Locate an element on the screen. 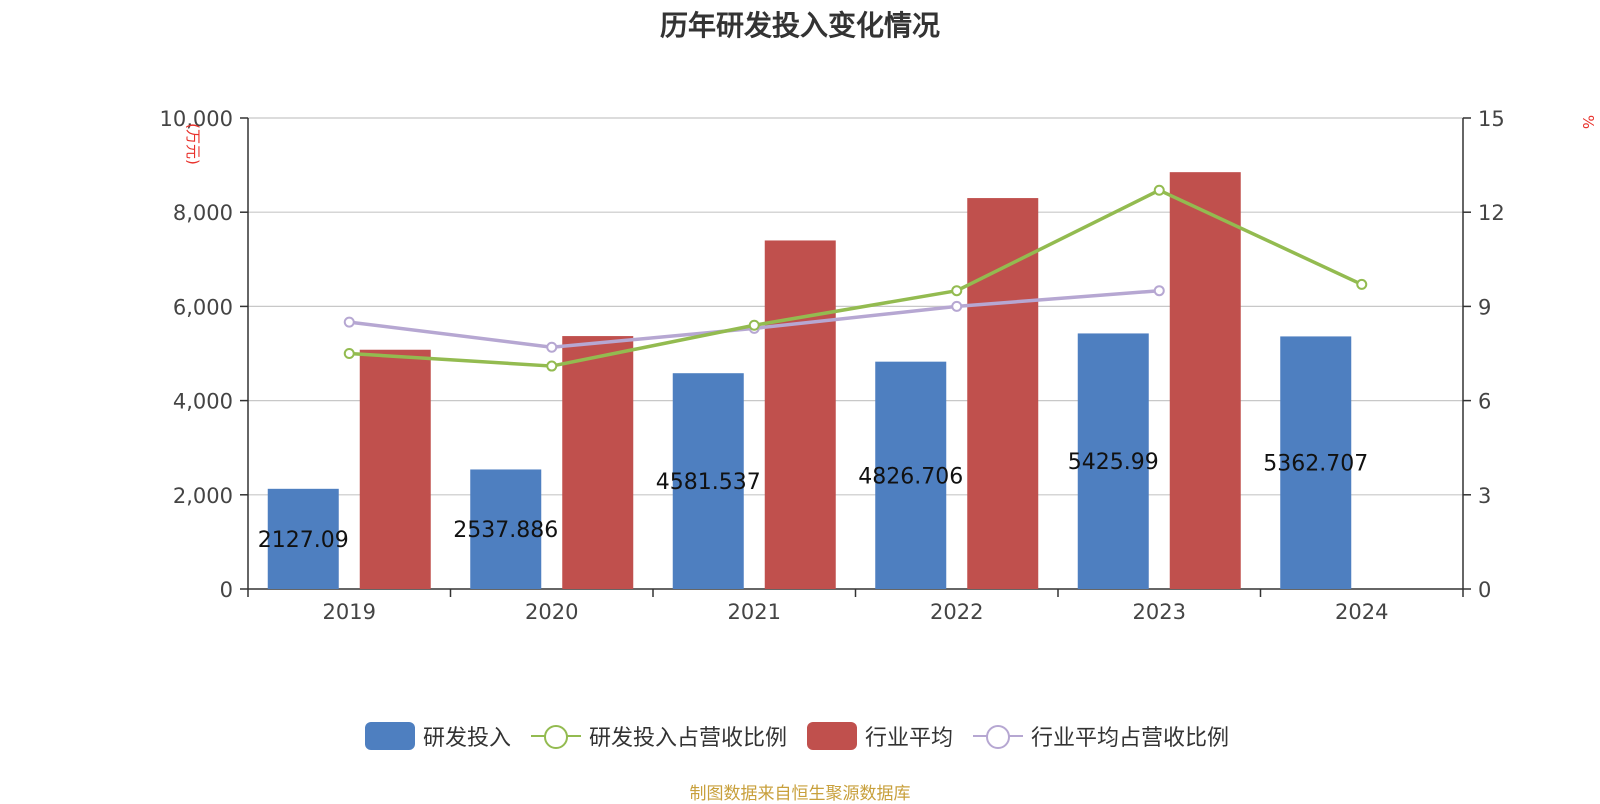 This screenshot has width=1600, height=804. bar-value-label: 5362.707 is located at coordinates (1315, 464).